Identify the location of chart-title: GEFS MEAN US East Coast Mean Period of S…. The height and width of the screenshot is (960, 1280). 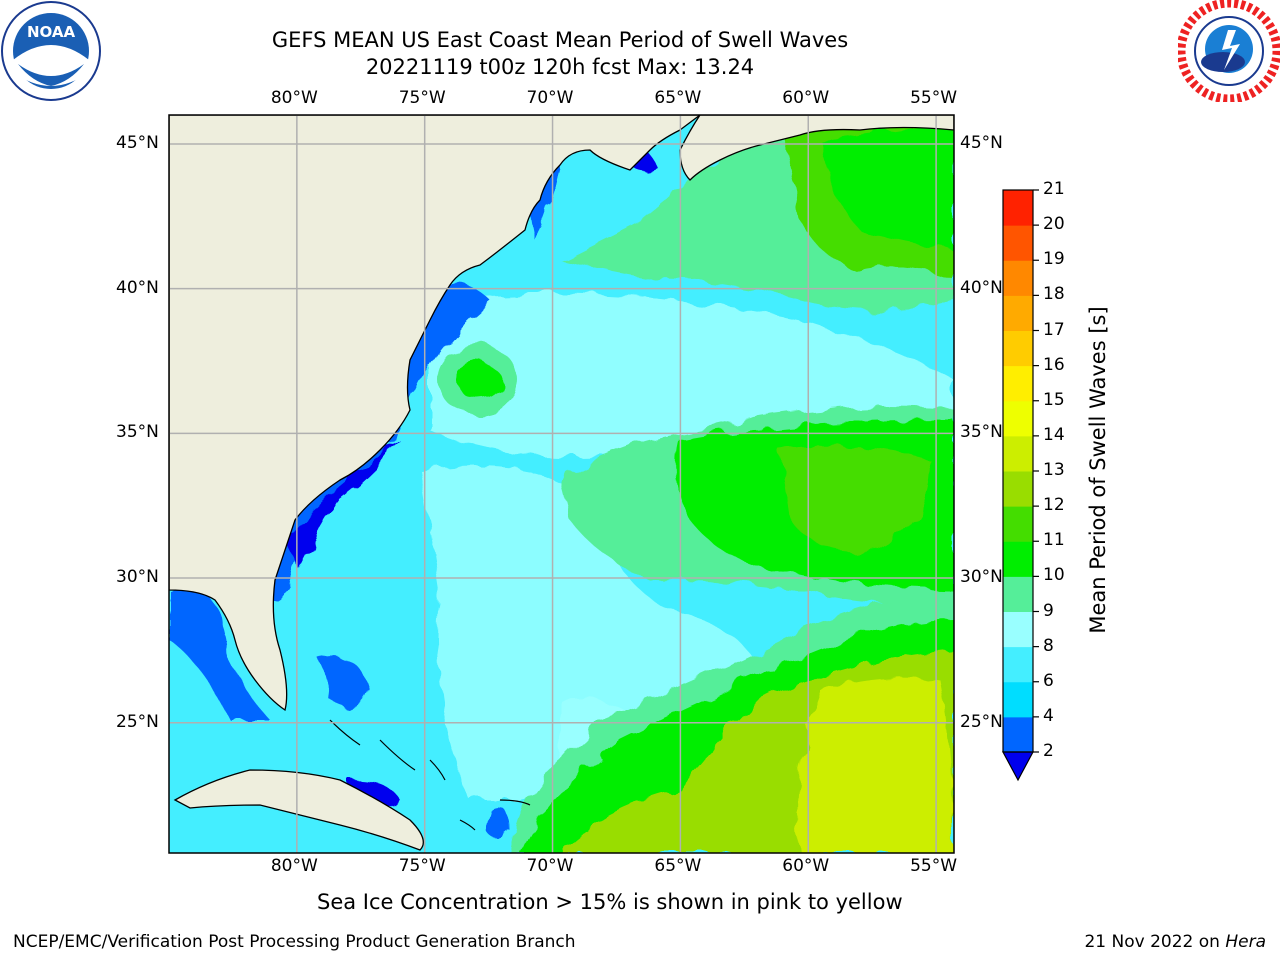
(560, 40).